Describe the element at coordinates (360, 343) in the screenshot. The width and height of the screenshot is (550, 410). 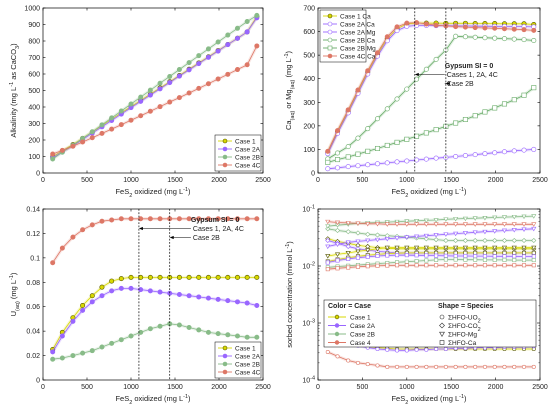
I see `legend-case-label: Case 4` at that location.